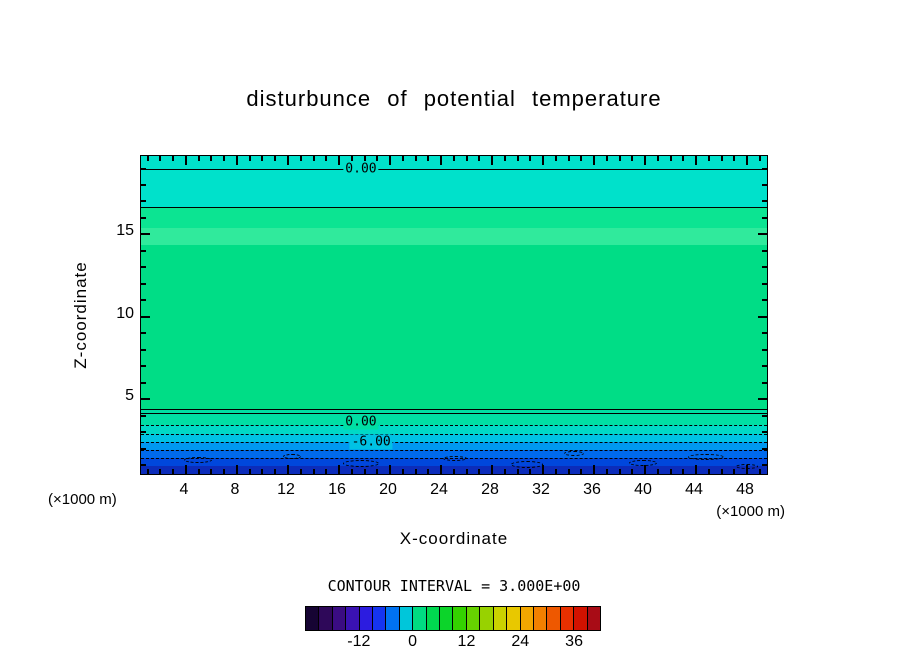  What do you see at coordinates (439, 489) in the screenshot?
I see `x-tick-label: 24` at bounding box center [439, 489].